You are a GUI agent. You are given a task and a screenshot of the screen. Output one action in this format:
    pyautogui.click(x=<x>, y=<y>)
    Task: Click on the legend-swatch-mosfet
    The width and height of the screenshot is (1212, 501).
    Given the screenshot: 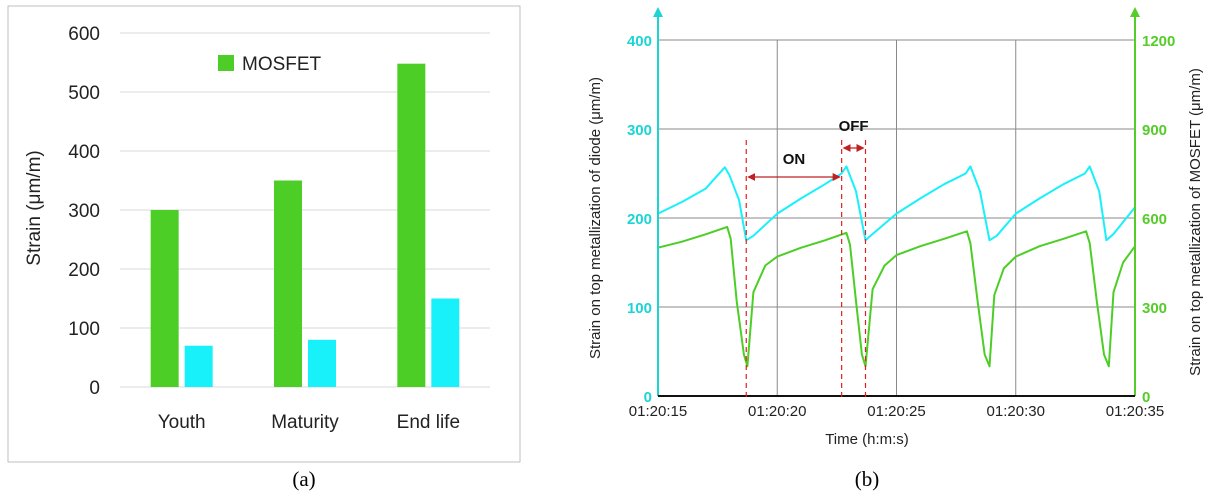 What is the action you would take?
    pyautogui.click(x=226, y=63)
    